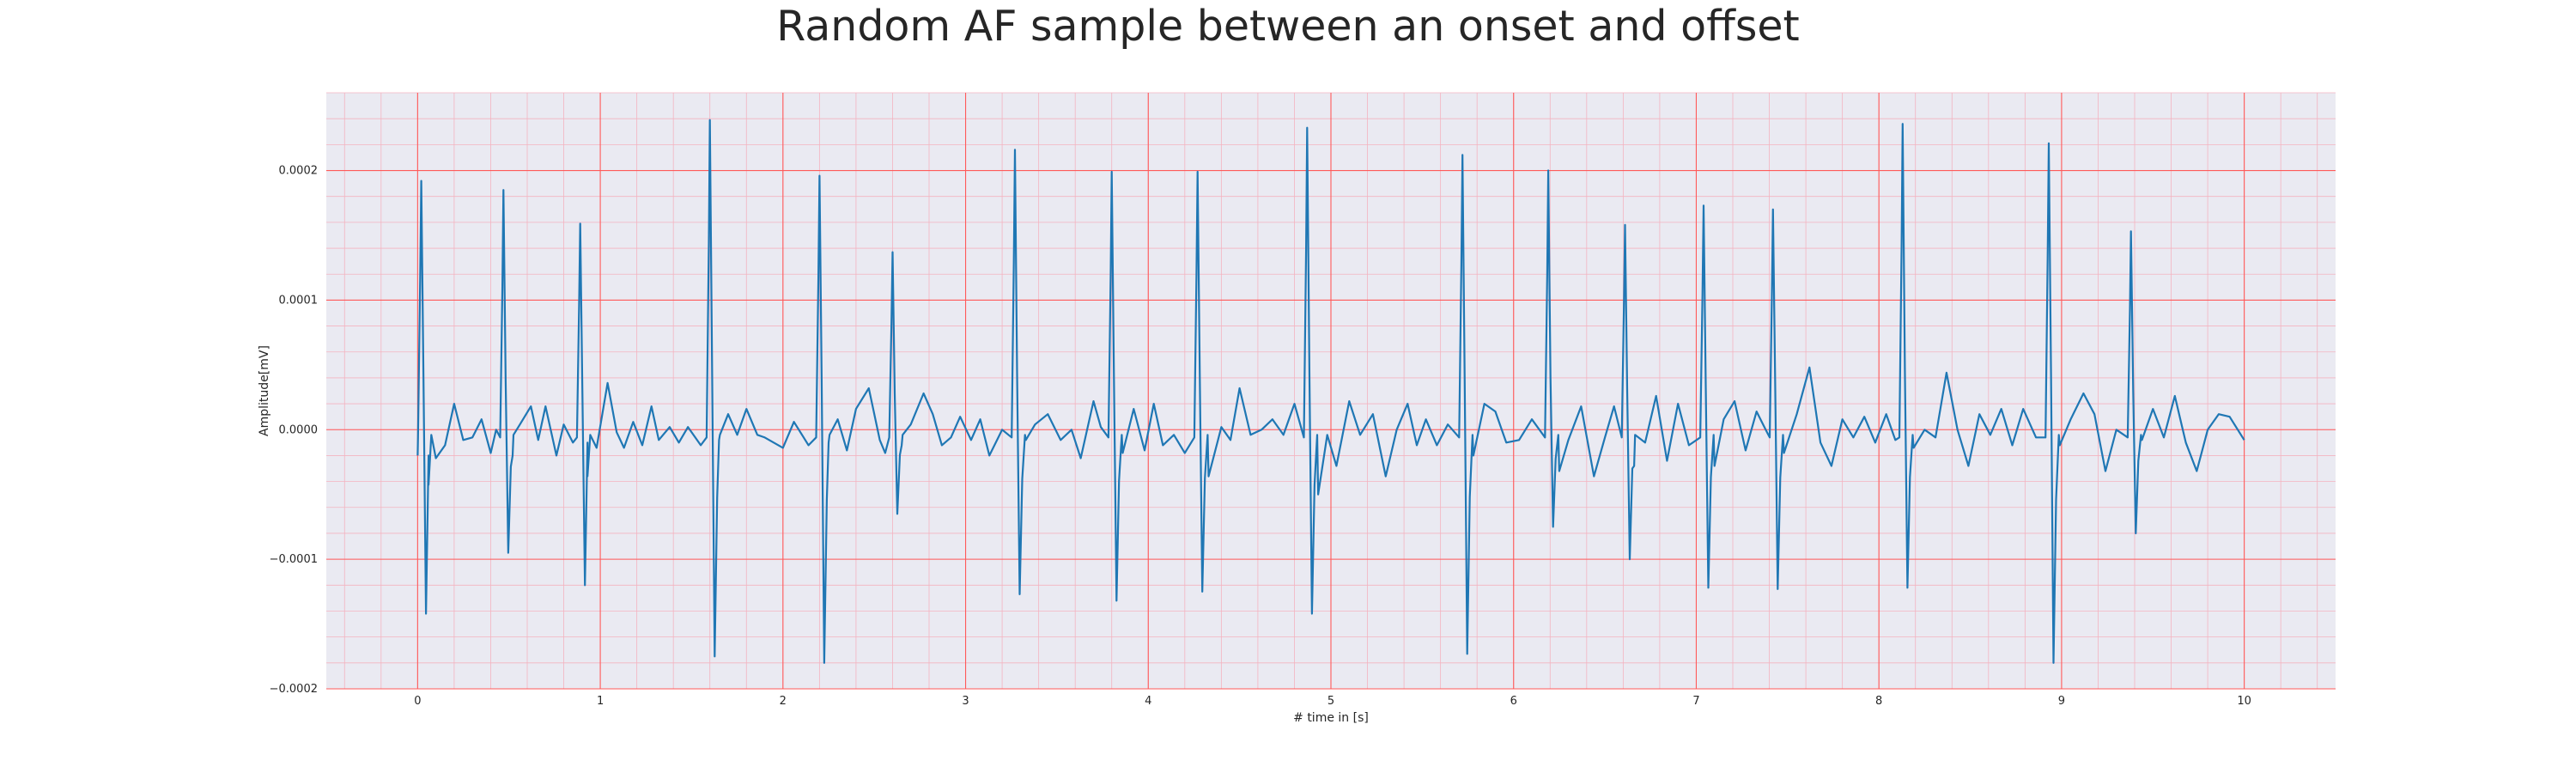 The height and width of the screenshot is (773, 2576). What do you see at coordinates (600, 701) in the screenshot?
I see `x-tick-label: 1` at bounding box center [600, 701].